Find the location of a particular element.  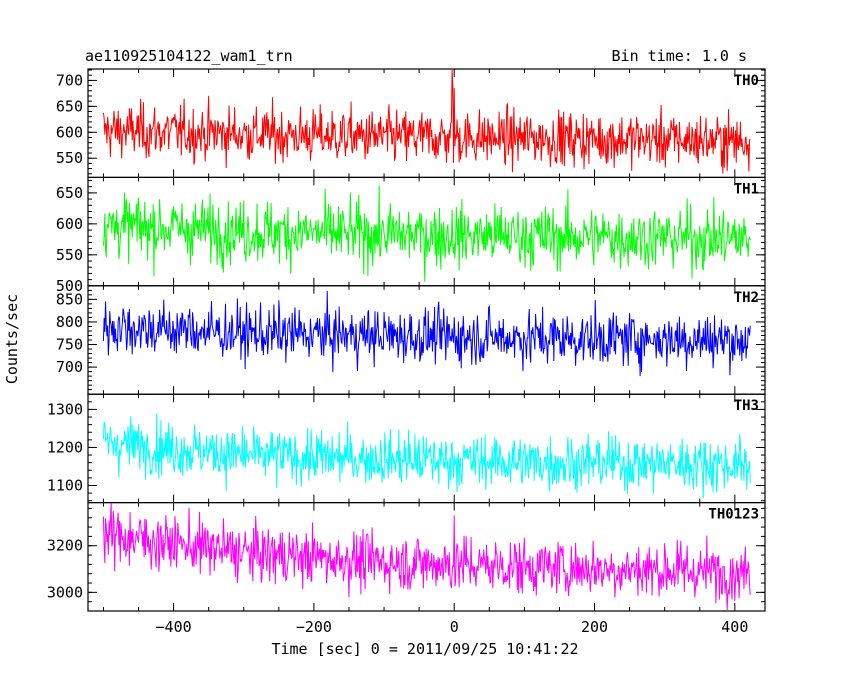

y-tick-label: 1200 is located at coordinates (65, 447).